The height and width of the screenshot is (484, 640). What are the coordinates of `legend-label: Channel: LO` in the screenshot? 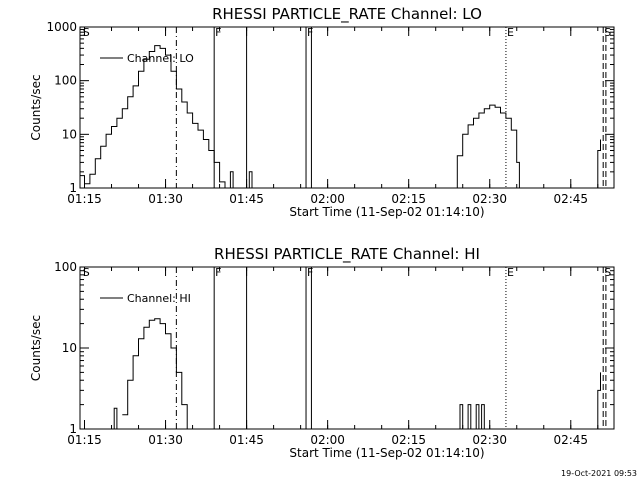 It's located at (160, 58).